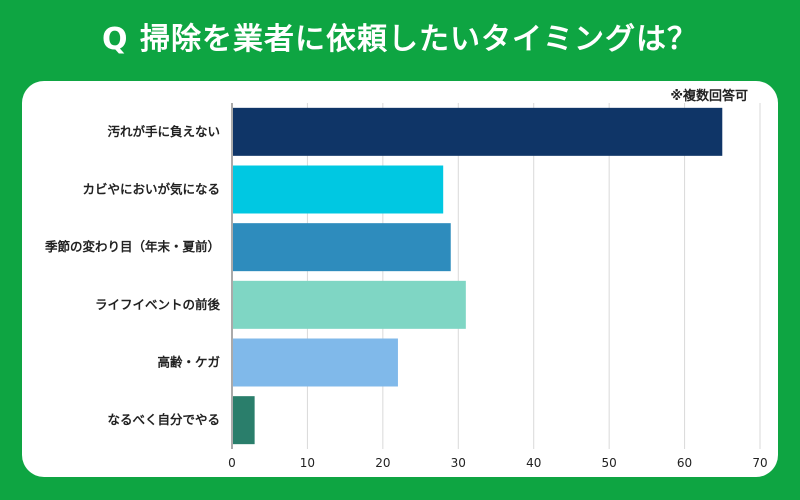 The image size is (800, 500). What do you see at coordinates (382, 463) in the screenshot?
I see `x-tick-label: 20` at bounding box center [382, 463].